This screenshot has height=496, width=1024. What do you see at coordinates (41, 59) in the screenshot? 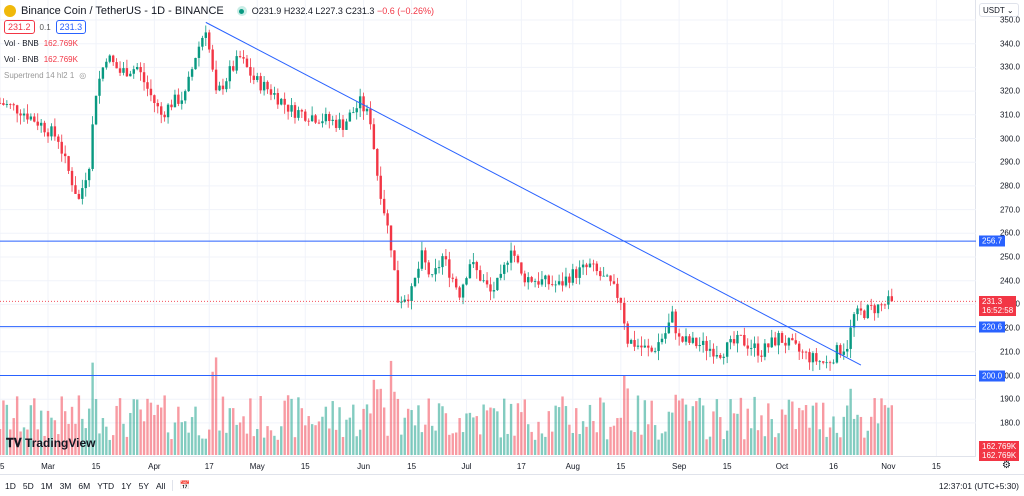
I see `volume-legend-2: Vol · BNB 162.769K` at bounding box center [41, 59].